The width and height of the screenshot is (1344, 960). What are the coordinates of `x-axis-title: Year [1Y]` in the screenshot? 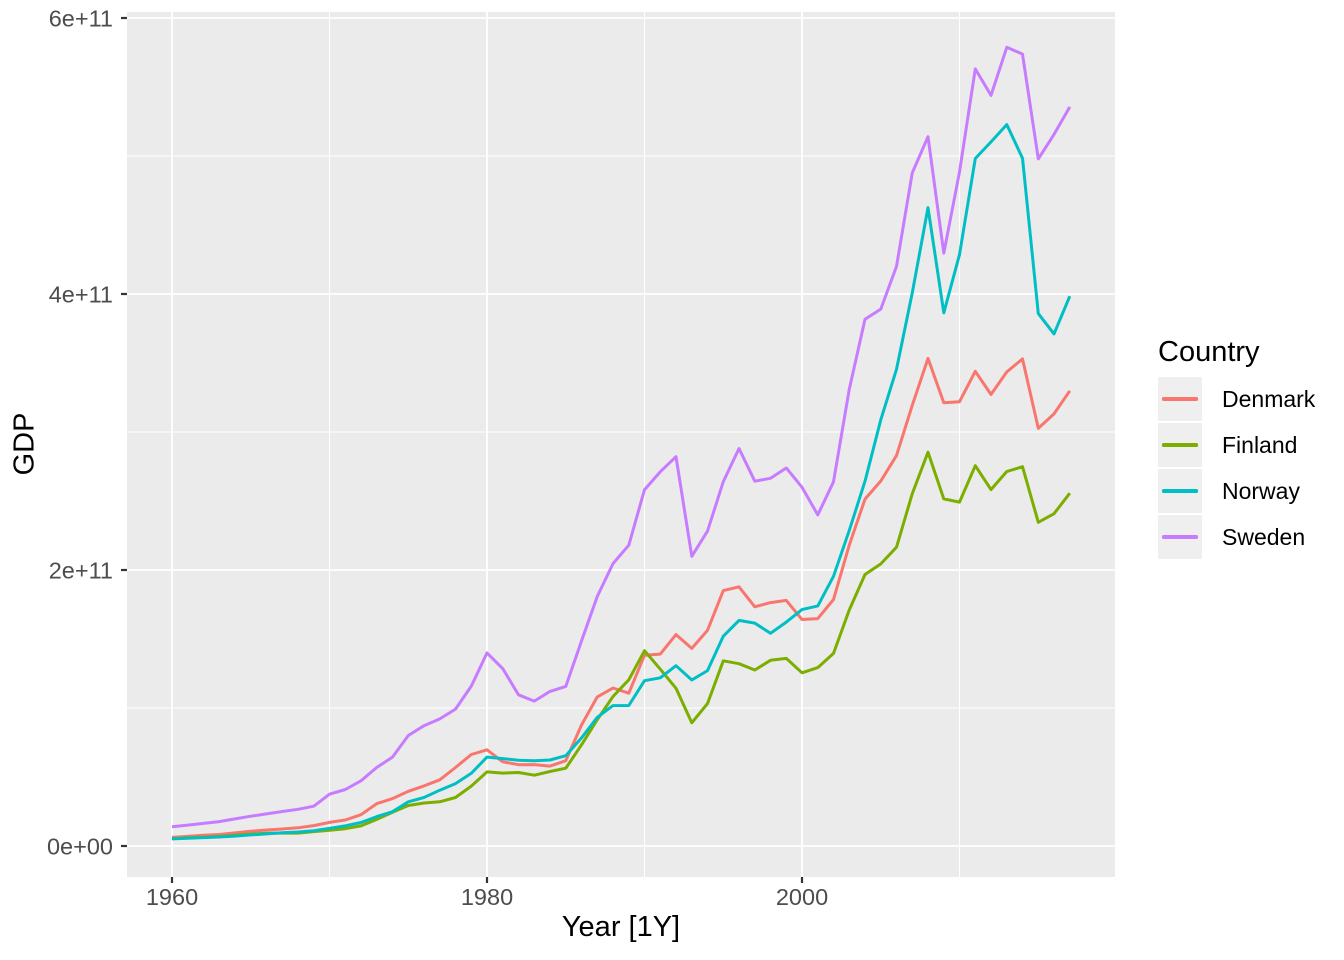 It's located at (621, 927).